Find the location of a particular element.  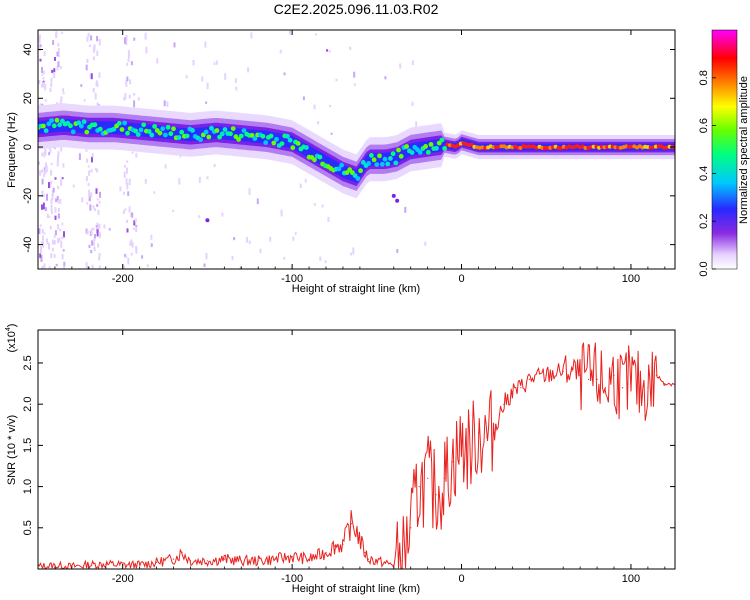

snr-x-axis-label: Height of straight line (km) is located at coordinates (356, 589).